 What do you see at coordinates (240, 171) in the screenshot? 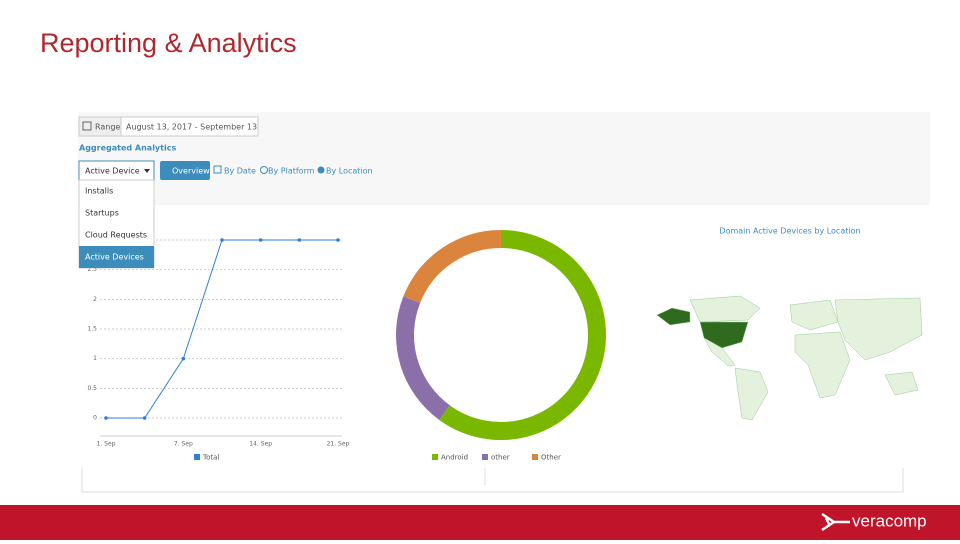
I see `tab: By Date` at bounding box center [240, 171].